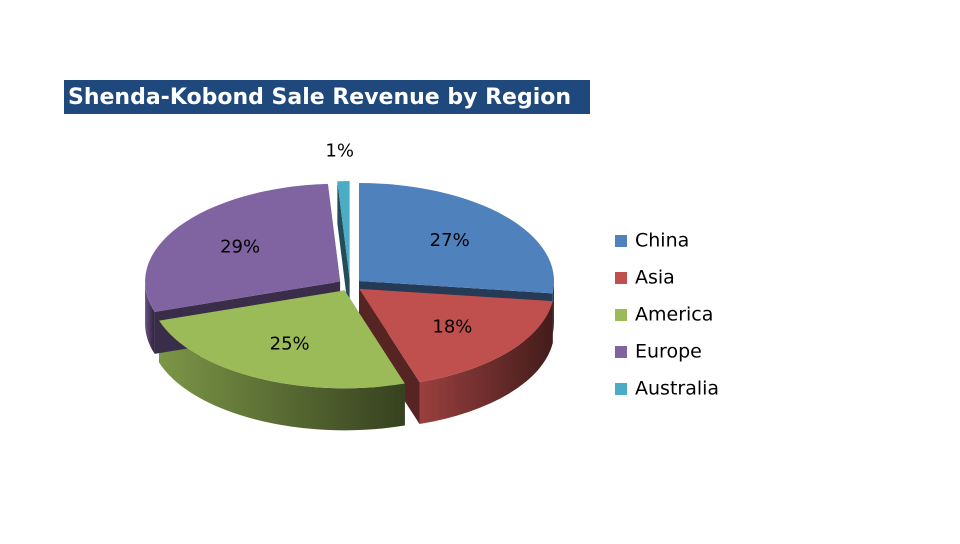 The image size is (960, 544). Describe the element at coordinates (677, 389) in the screenshot. I see `legend-label: Australia` at that location.